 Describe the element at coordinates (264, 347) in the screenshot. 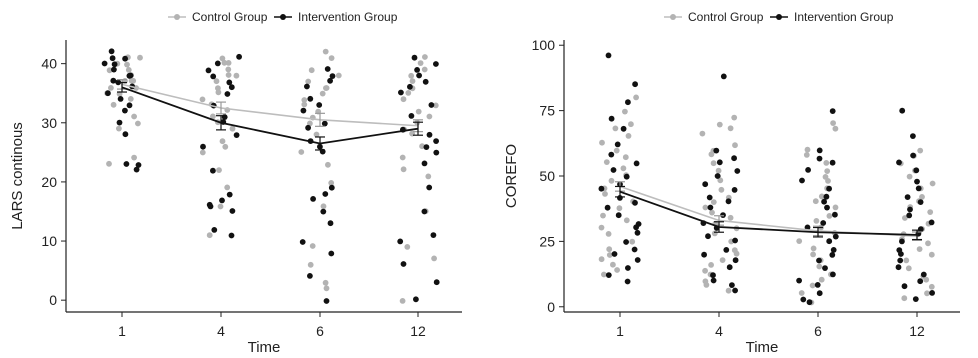

I see `x-axis-title: Time` at that location.